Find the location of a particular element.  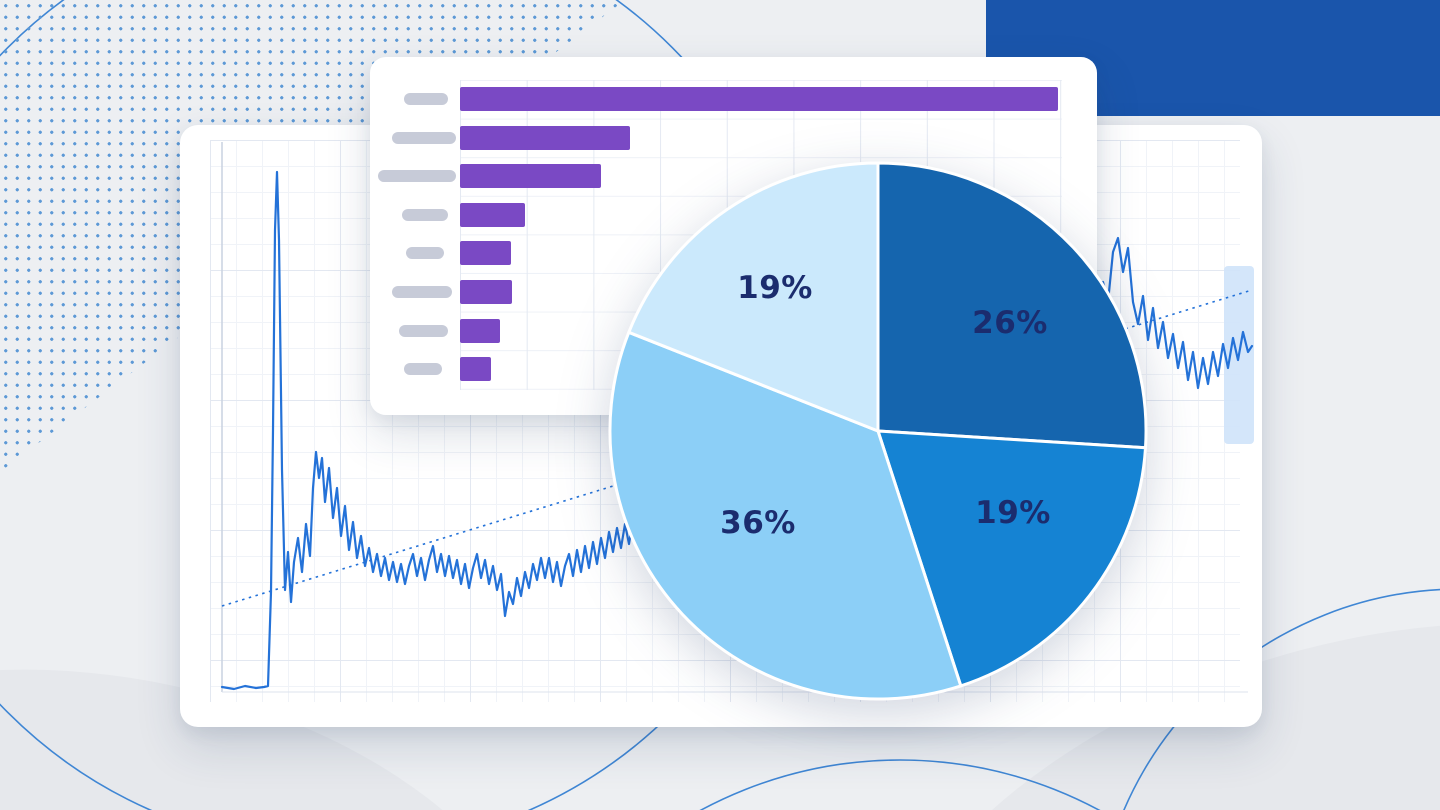

gray-blob-bottom-right is located at coordinates (1157, 716).